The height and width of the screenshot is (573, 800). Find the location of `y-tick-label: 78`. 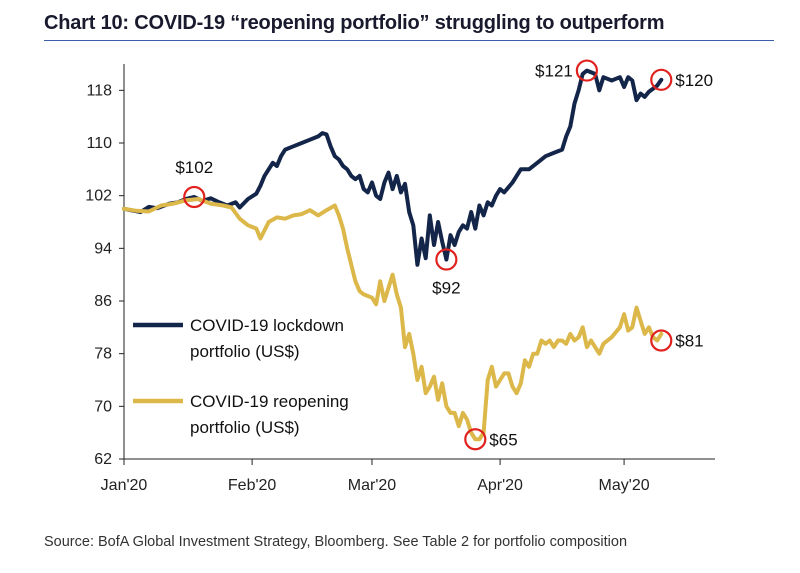

y-tick-label: 78 is located at coordinates (103, 354).